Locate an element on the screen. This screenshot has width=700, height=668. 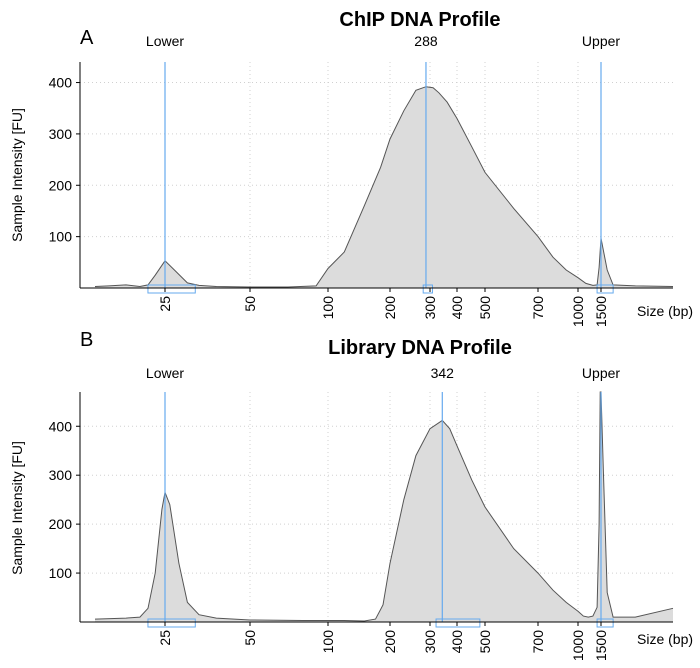
marker-label-peak: 342 is located at coordinates (443, 373).